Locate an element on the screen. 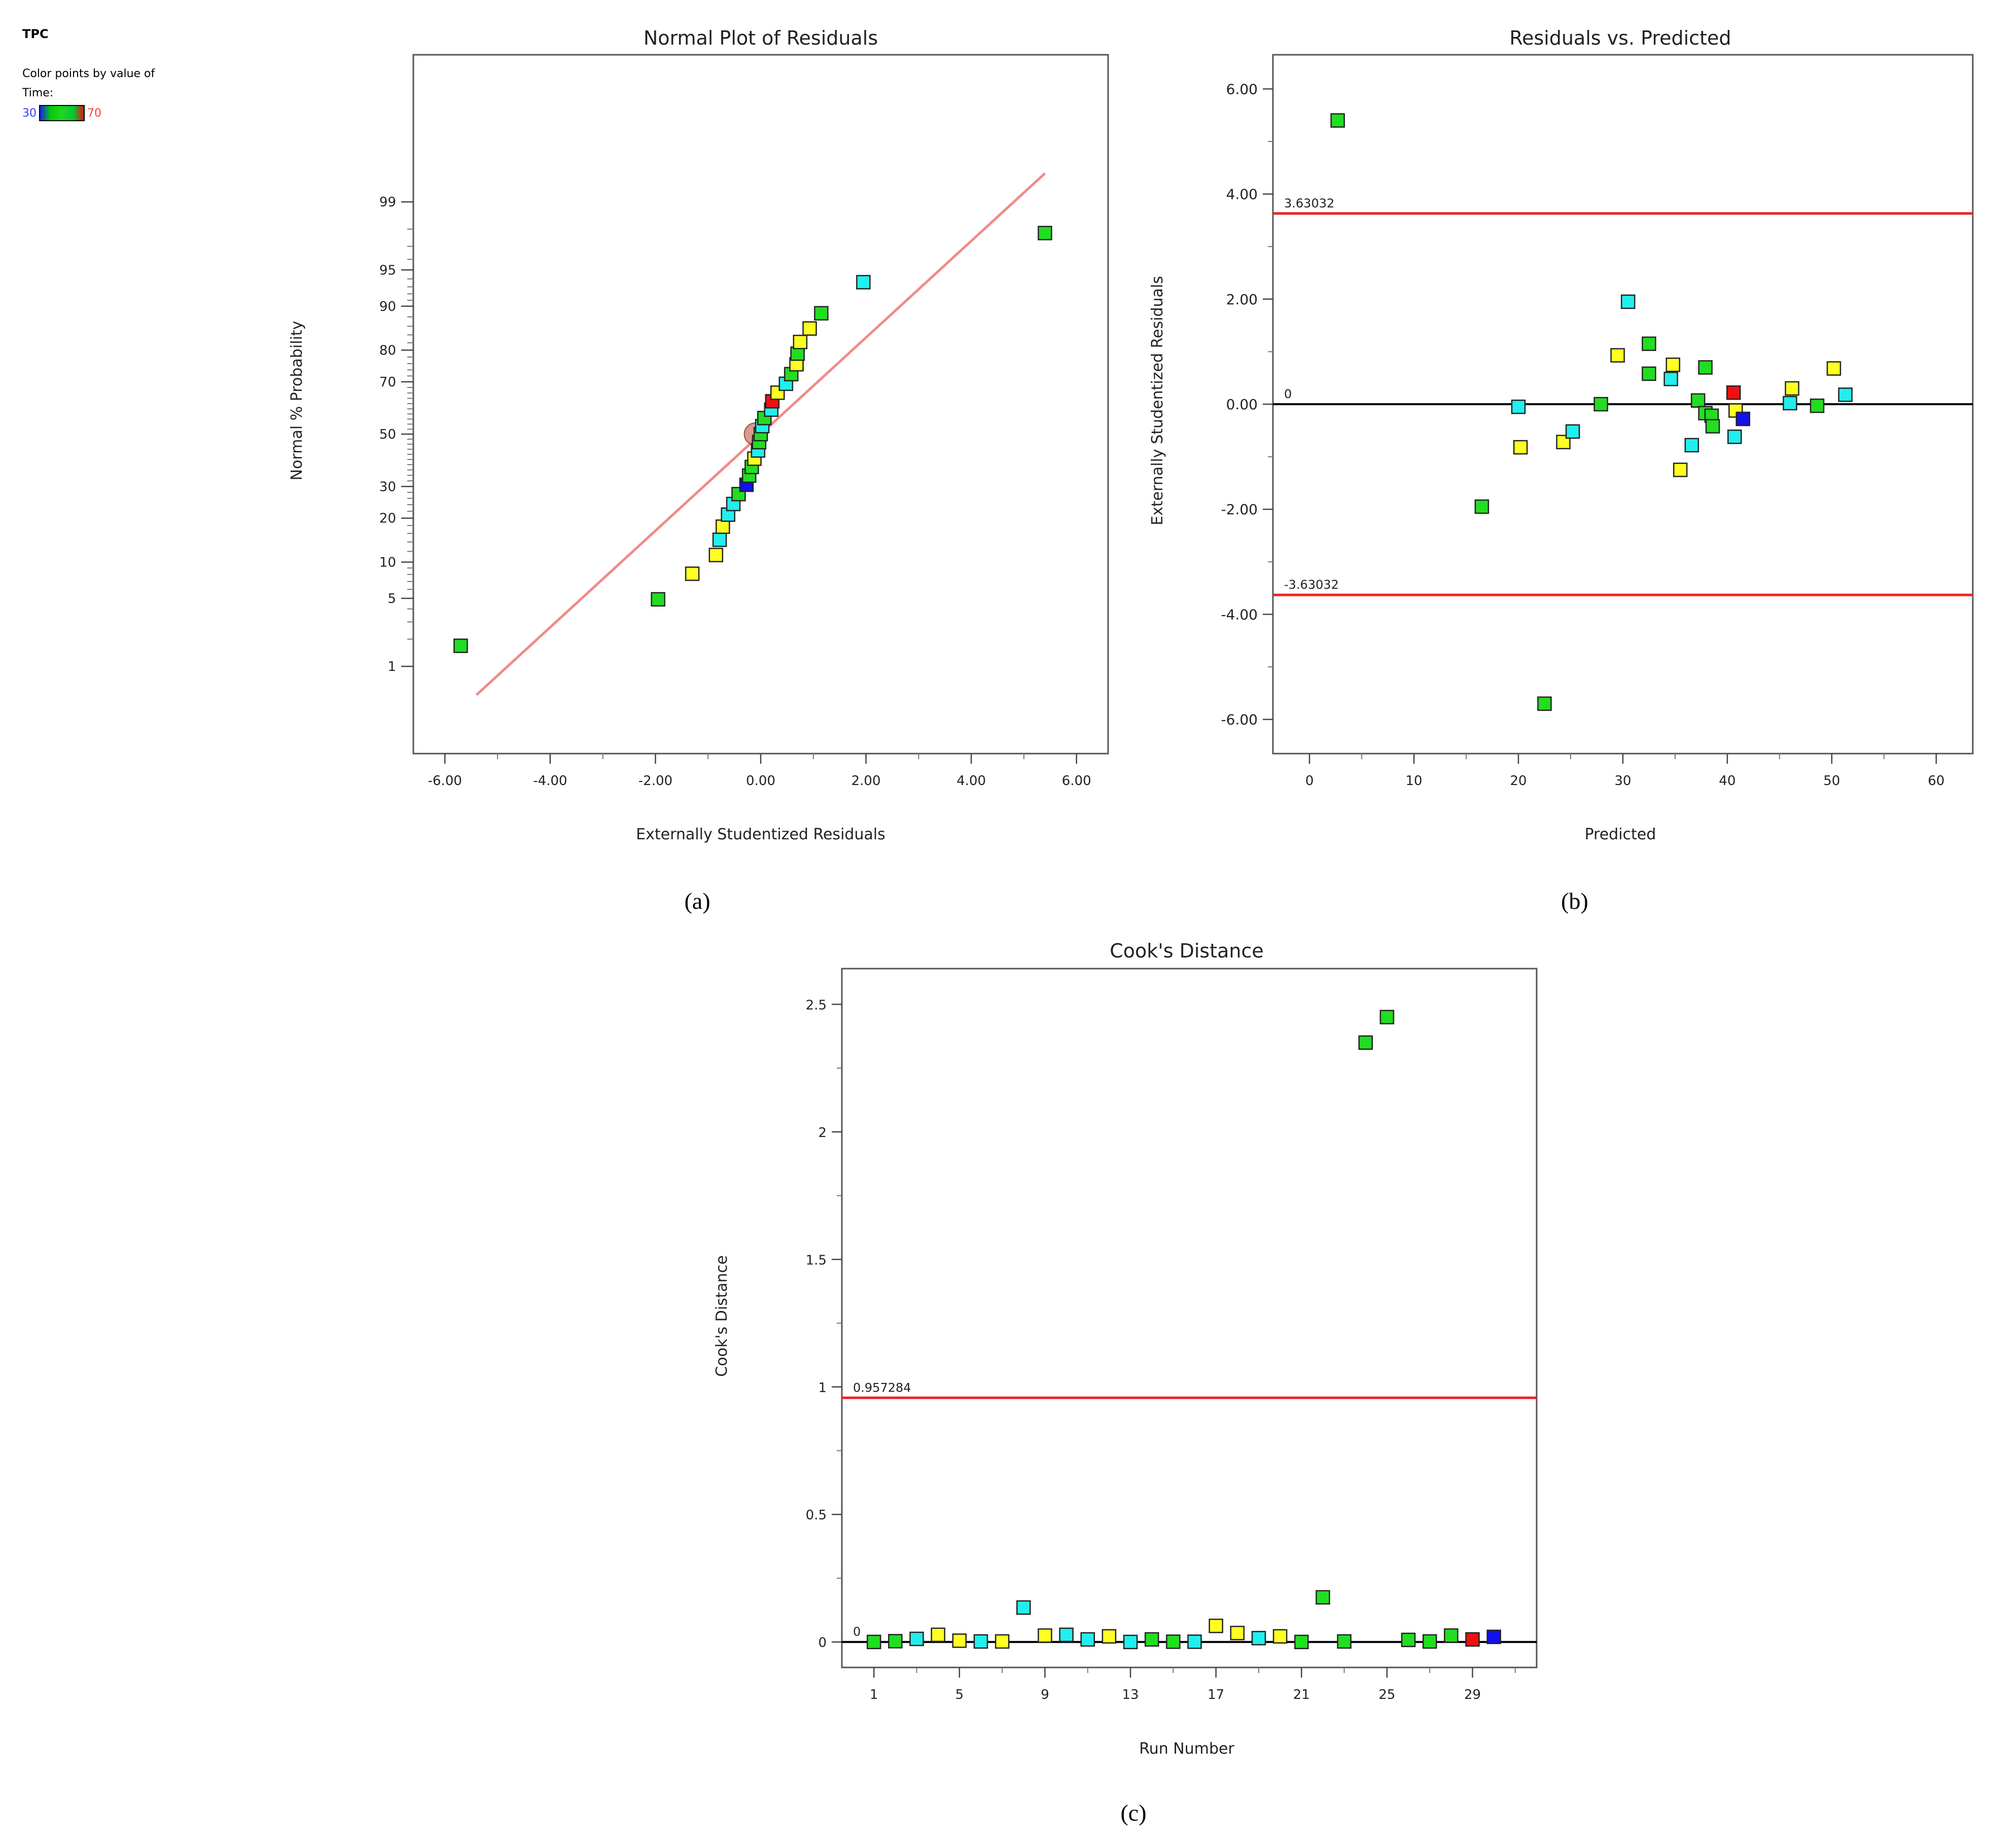  legend-caption-line1: Color points by value of is located at coordinates (89, 73).